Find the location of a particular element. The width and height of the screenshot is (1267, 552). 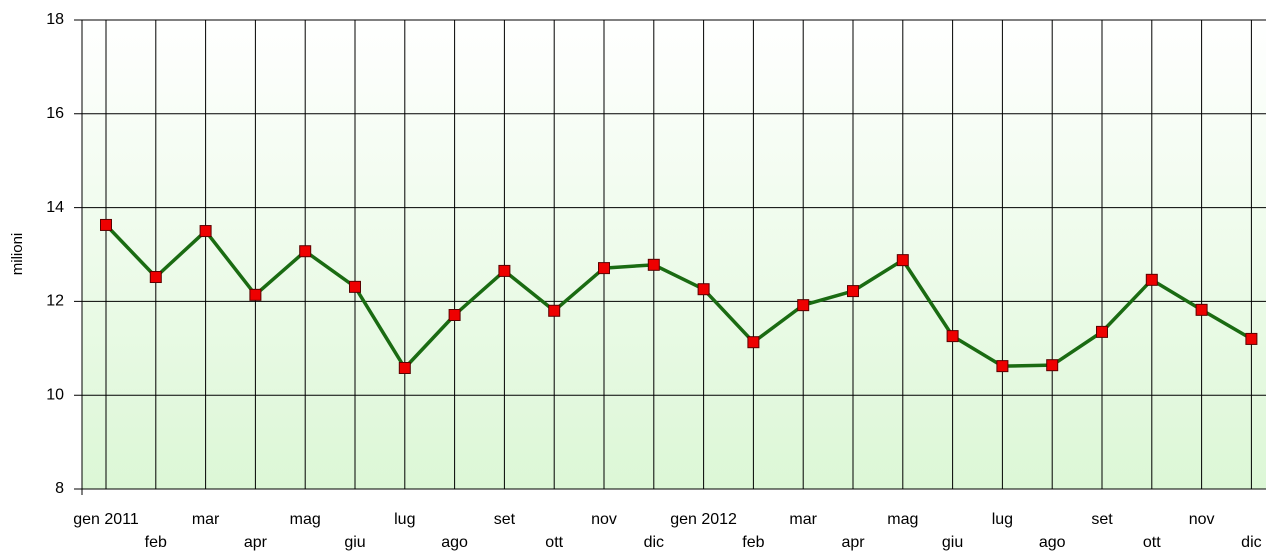

y-axis-label: milioni is located at coordinates (17, 254).